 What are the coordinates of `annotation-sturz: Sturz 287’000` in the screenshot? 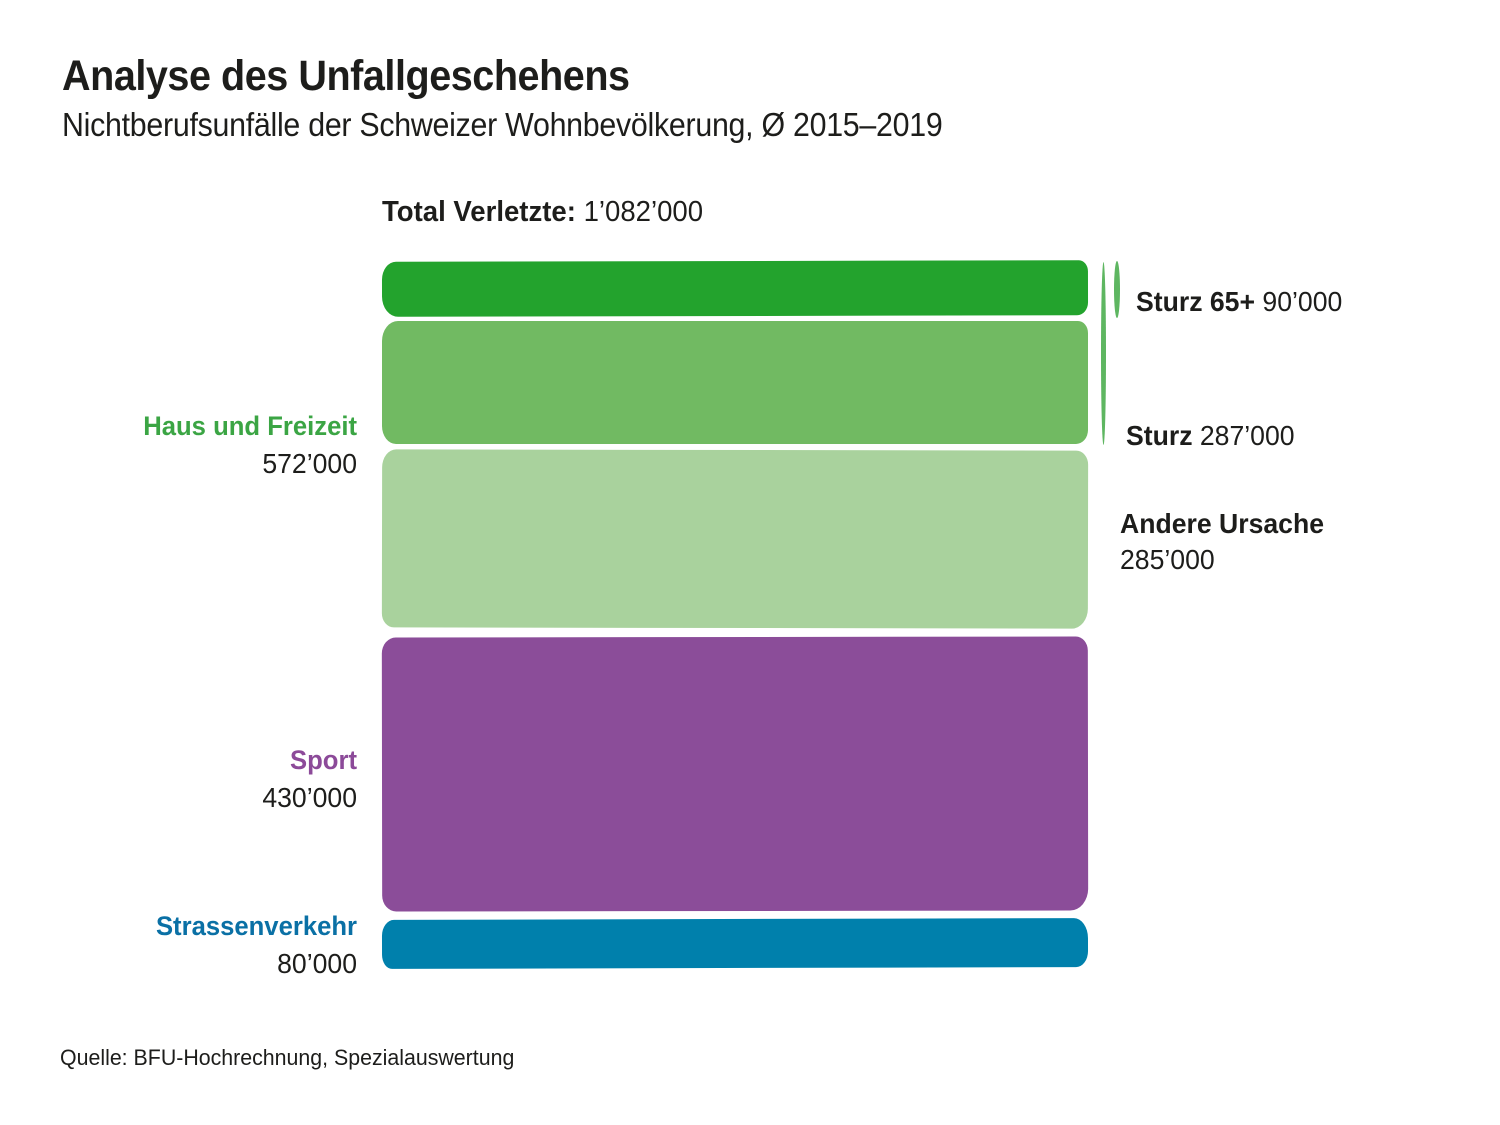 It's located at (1210, 436).